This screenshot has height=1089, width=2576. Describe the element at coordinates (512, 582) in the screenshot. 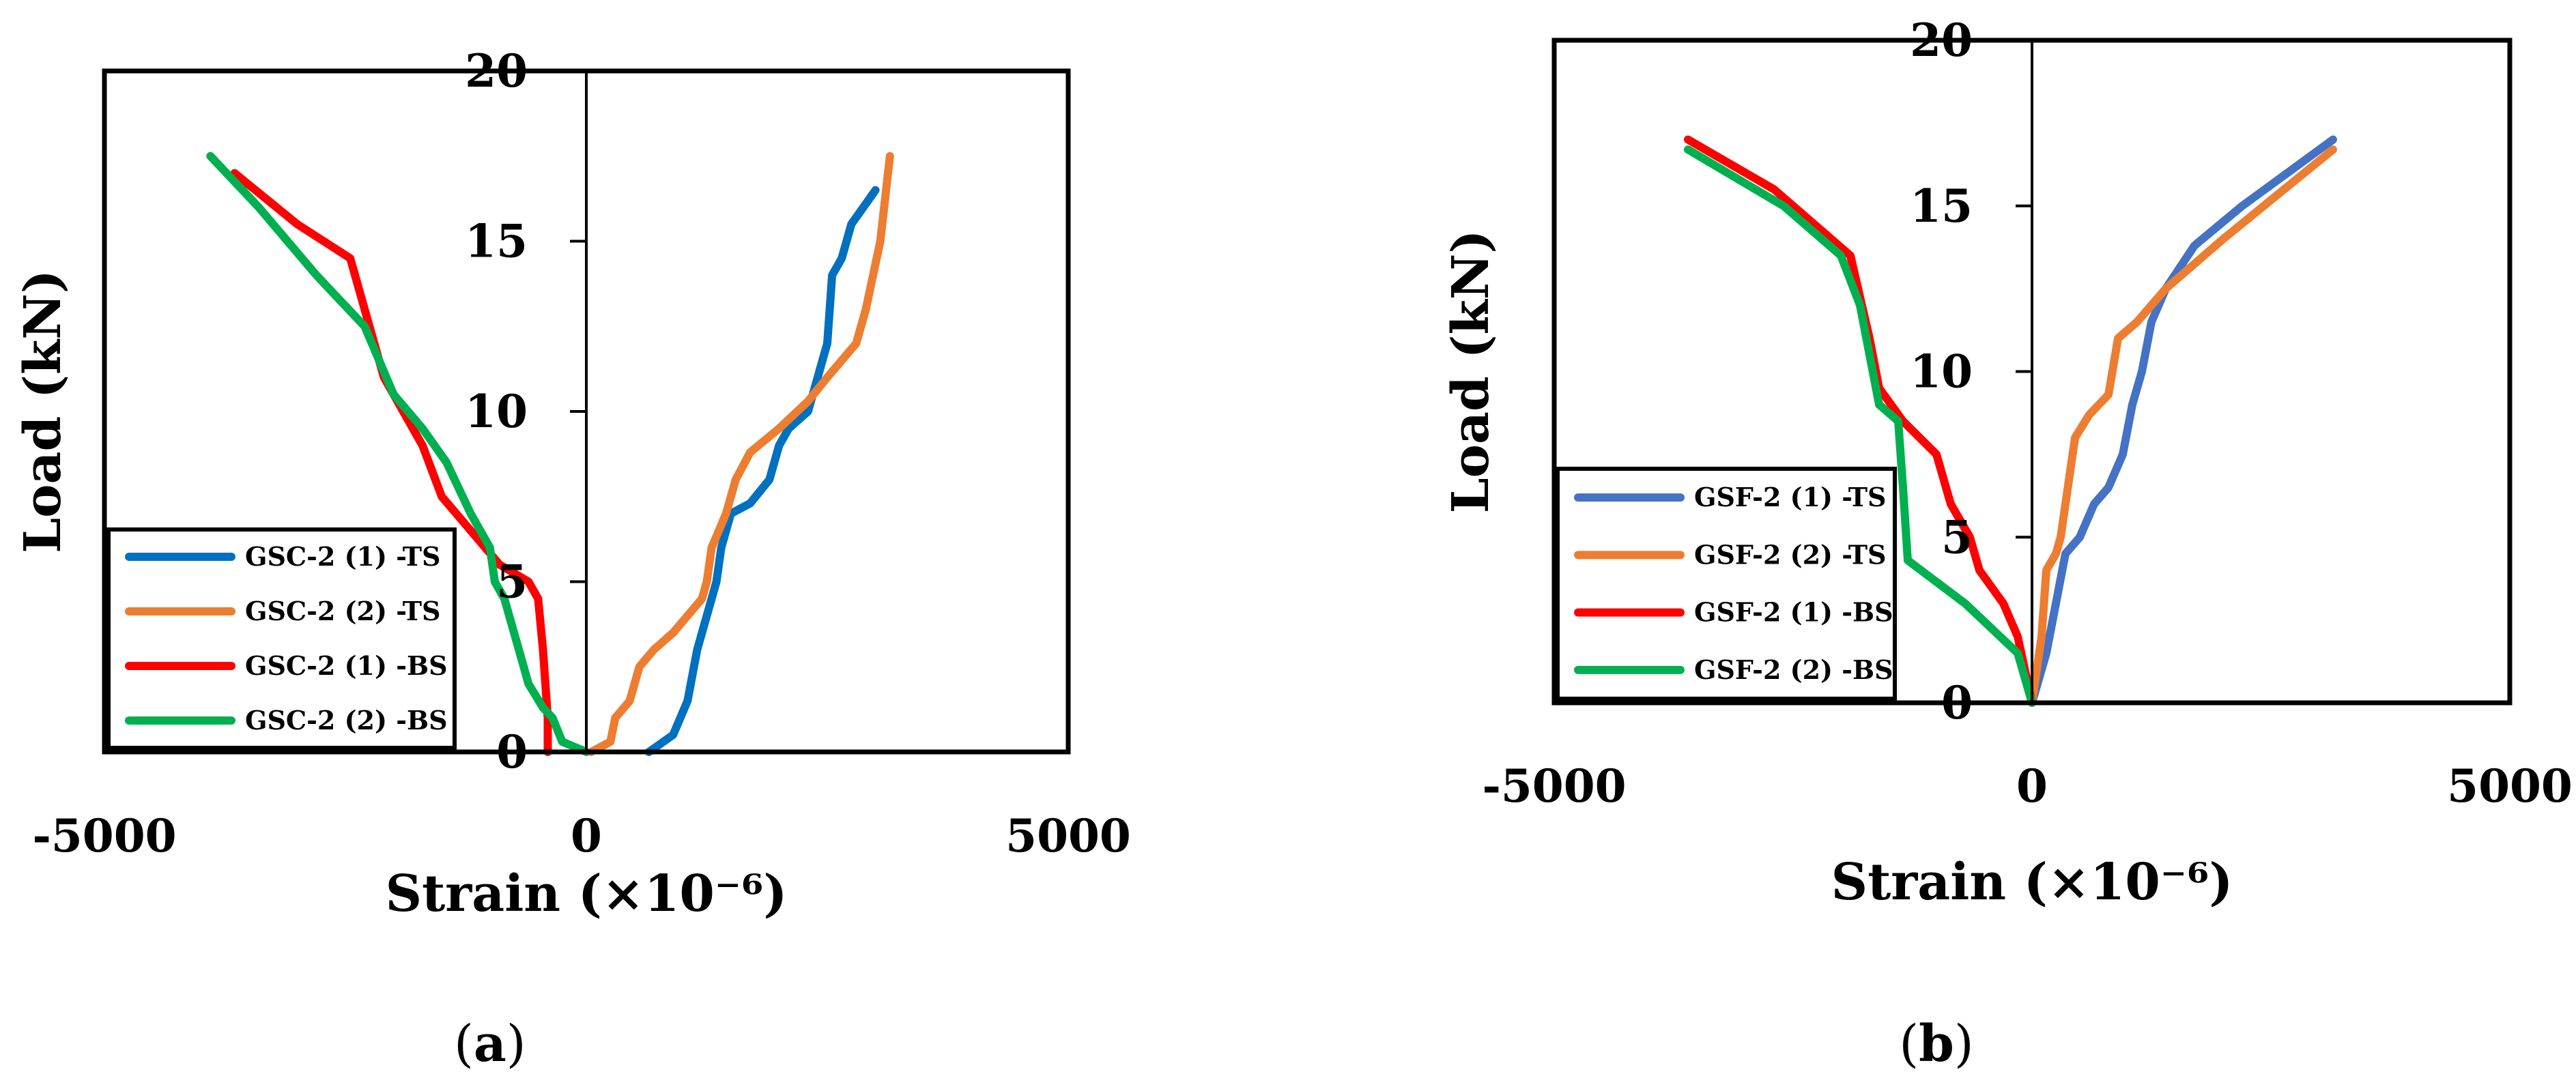

I see `panel-a-y-tick-label: 5` at that location.